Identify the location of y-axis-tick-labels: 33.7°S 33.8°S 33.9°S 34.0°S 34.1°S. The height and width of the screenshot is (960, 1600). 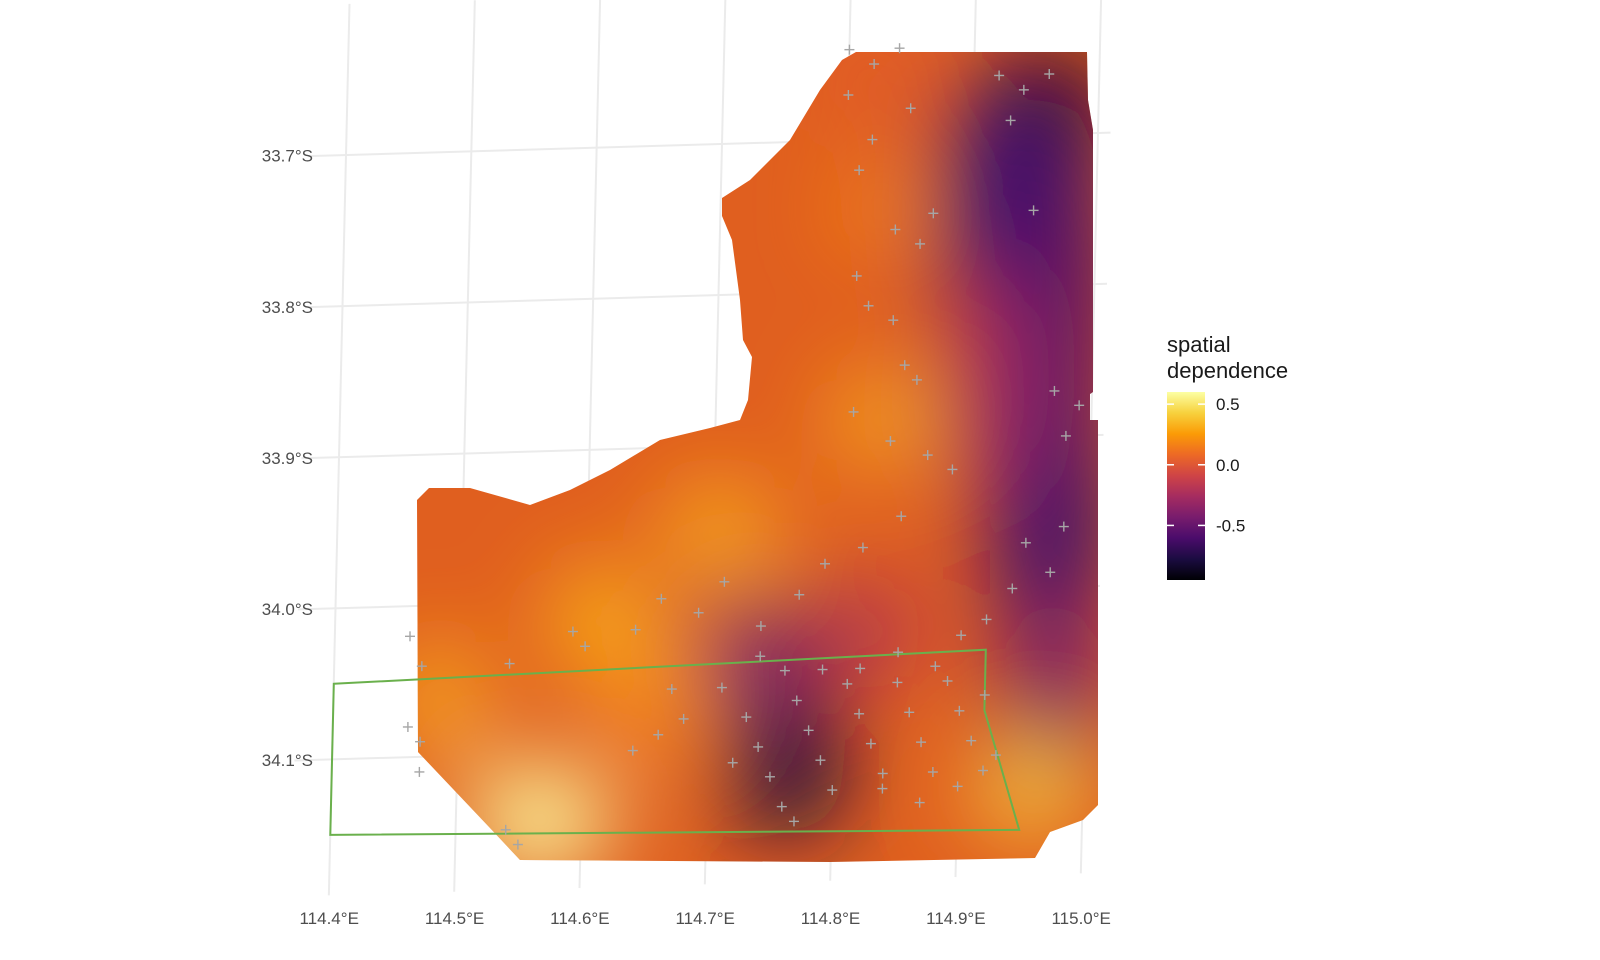
(287, 458).